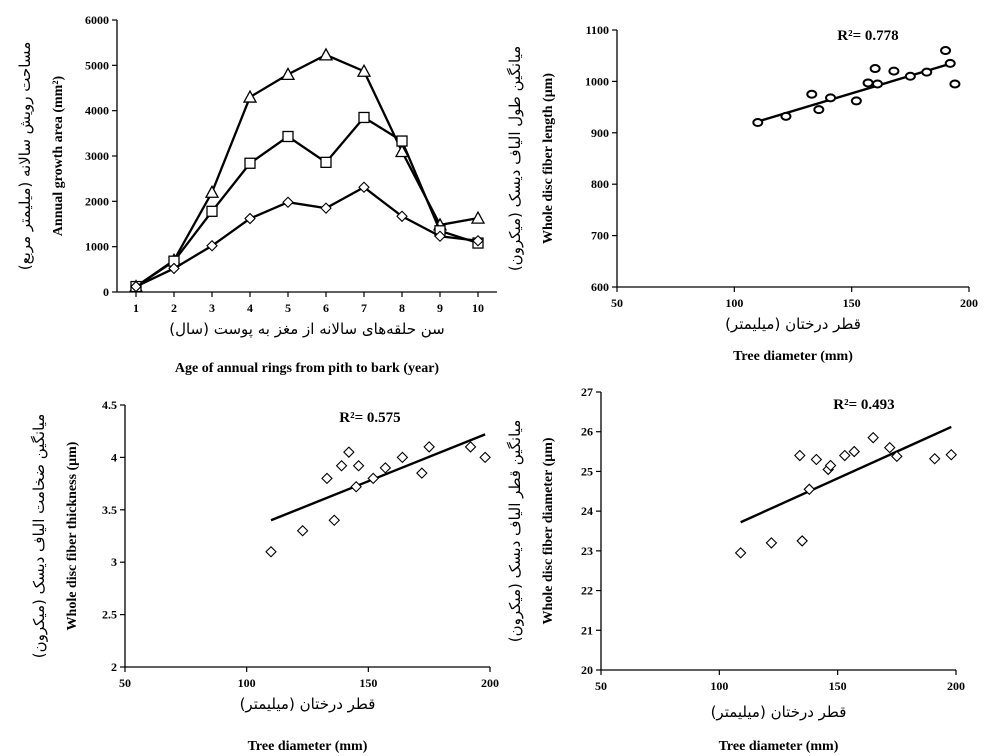 The width and height of the screenshot is (984, 756). What do you see at coordinates (250, 308) in the screenshot?
I see `x-tick-label: 4` at bounding box center [250, 308].